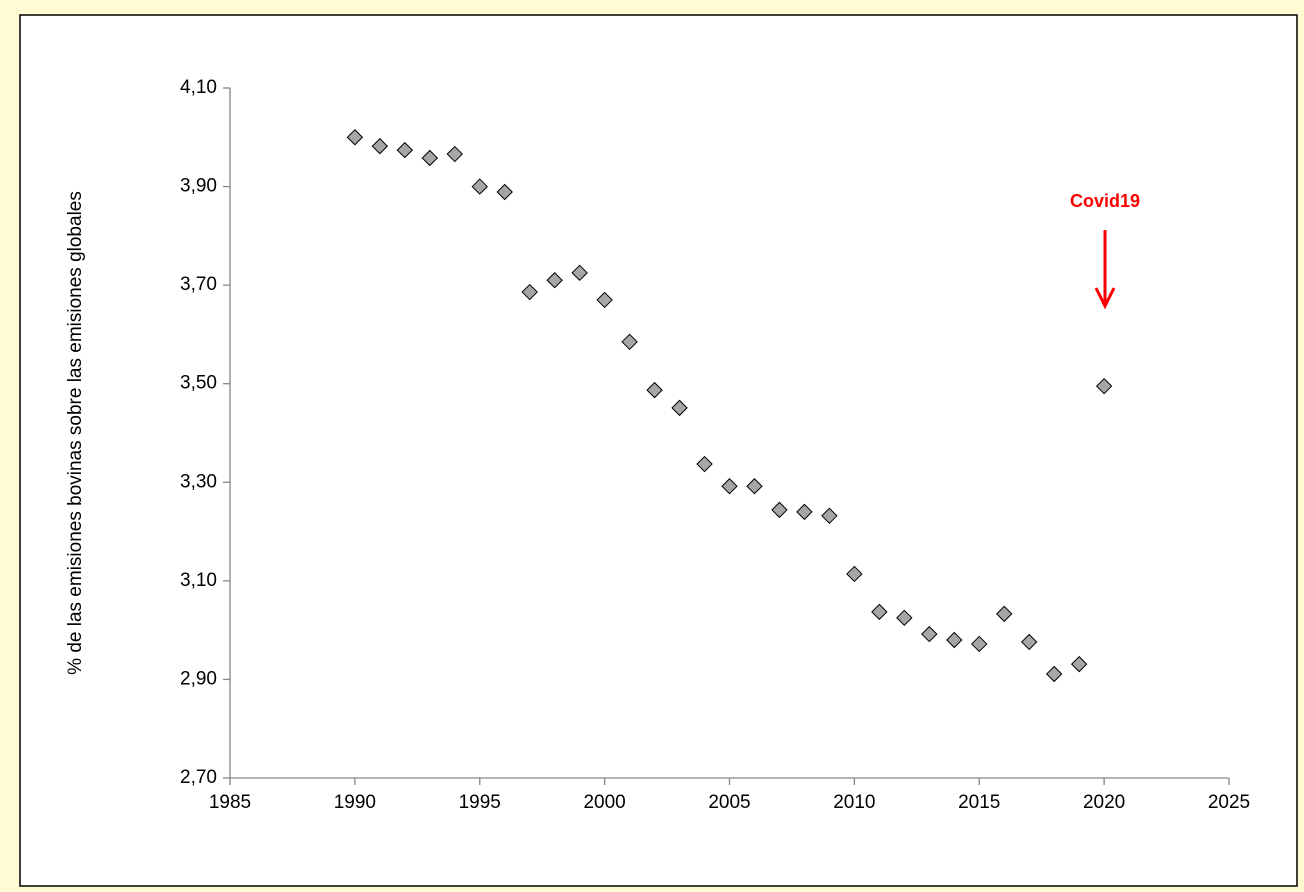  I want to click on x-tick-label: 2020, so click(1104, 802).